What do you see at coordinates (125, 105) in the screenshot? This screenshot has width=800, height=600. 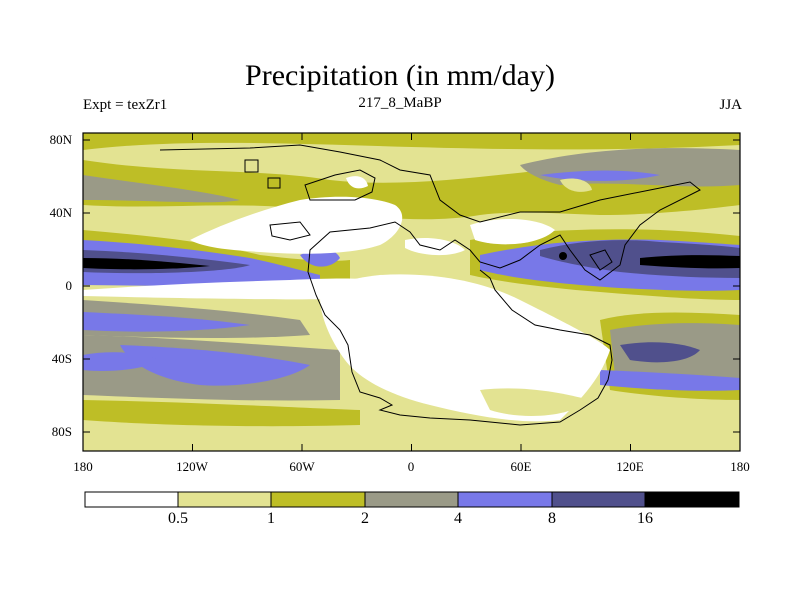 I see `experiment-label: Expt = texZr1` at bounding box center [125, 105].